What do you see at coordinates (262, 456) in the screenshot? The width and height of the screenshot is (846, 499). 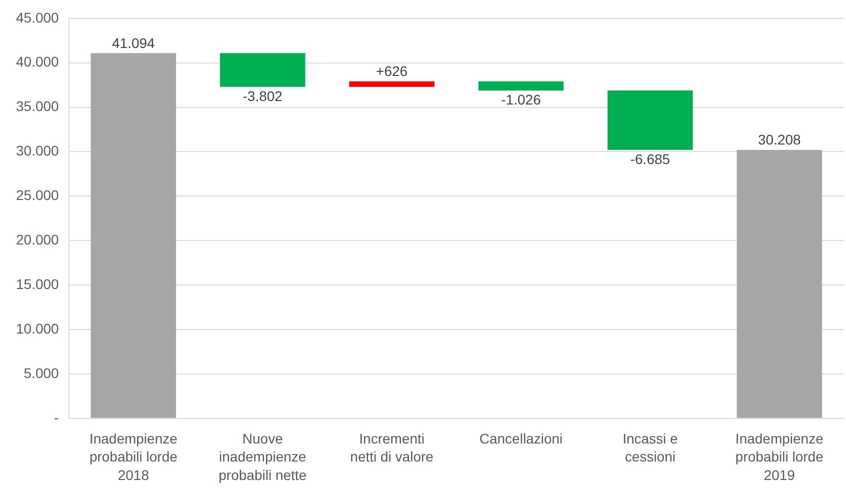 I see `x-tick-label: Nuove inadempienze probabili nette` at bounding box center [262, 456].